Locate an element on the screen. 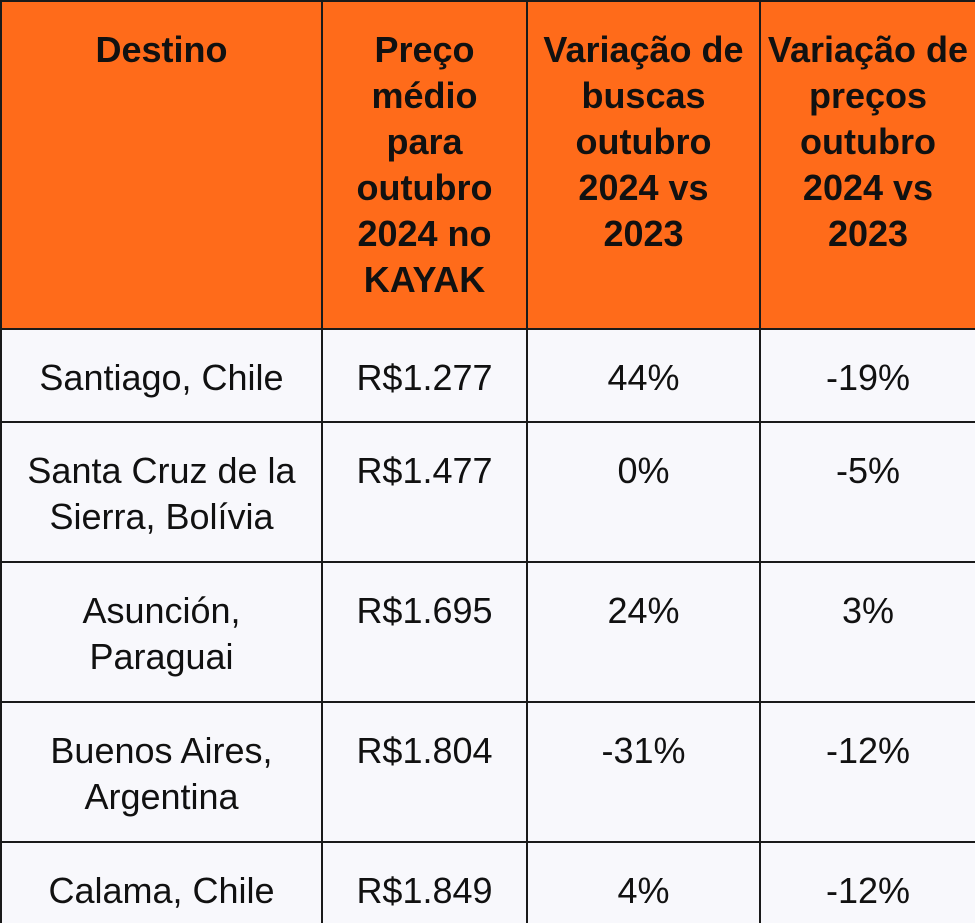 The height and width of the screenshot is (923, 975). cell-avg-price: R$1.804 is located at coordinates (424, 772).